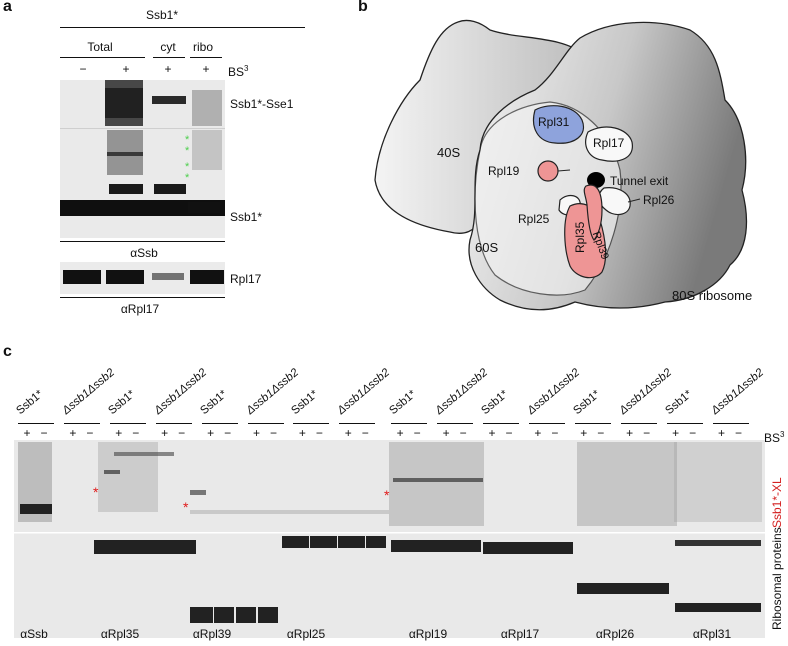 The height and width of the screenshot is (646, 788). What do you see at coordinates (120, 634) in the screenshot?
I see `antibody-label: αRpl35` at bounding box center [120, 634].